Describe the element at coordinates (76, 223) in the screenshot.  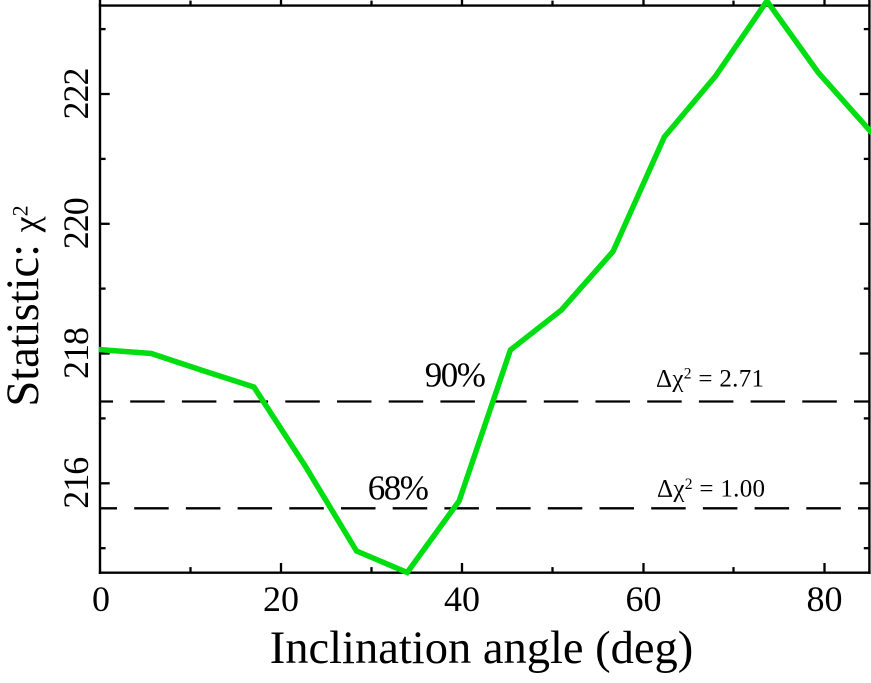
I see `svg-text: 220` at that location.